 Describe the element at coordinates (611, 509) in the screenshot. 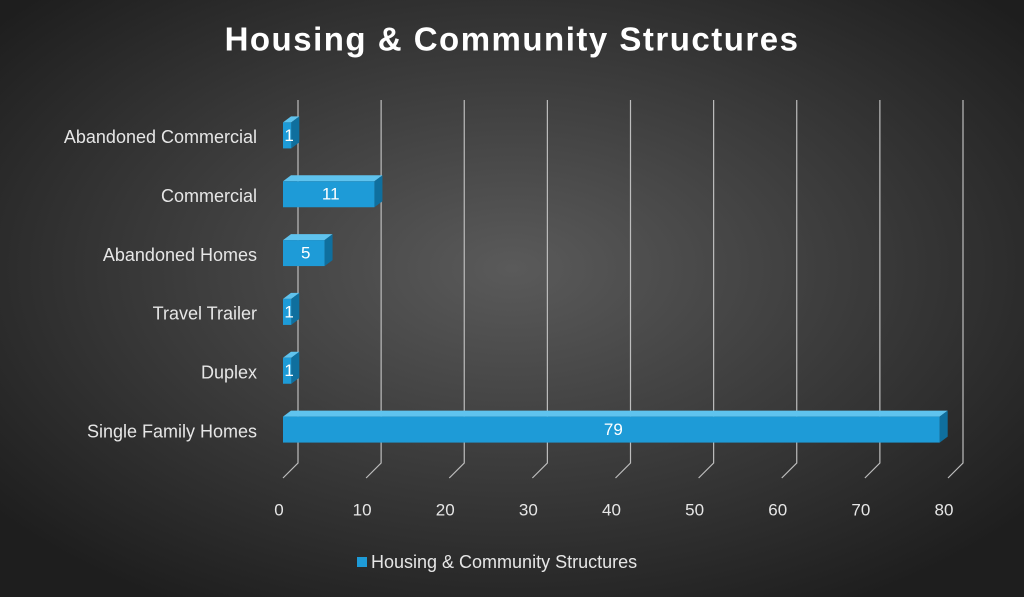

I see `x-tick-label: 40` at that location.